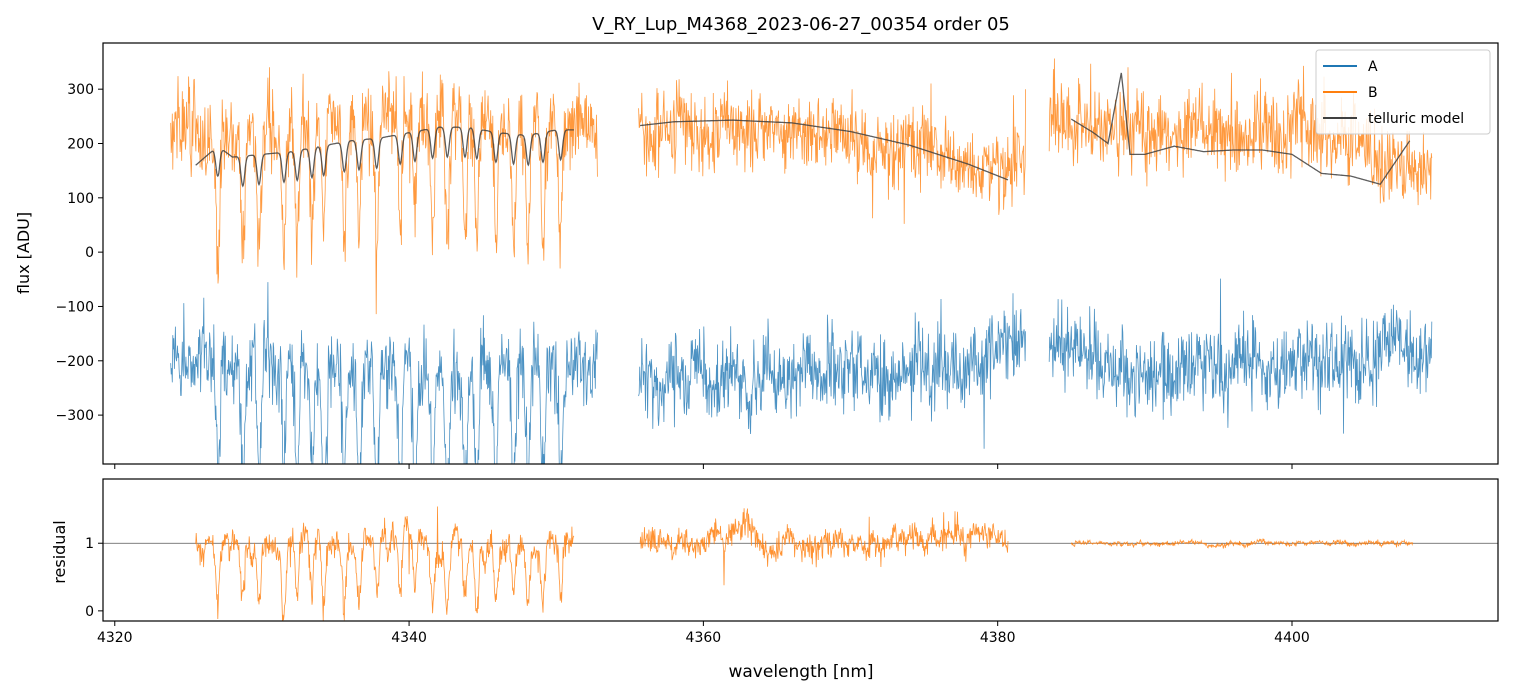 The width and height of the screenshot is (1513, 696). What do you see at coordinates (998, 638) in the screenshot?
I see `bottom-x-tick-label: 4380` at bounding box center [998, 638].